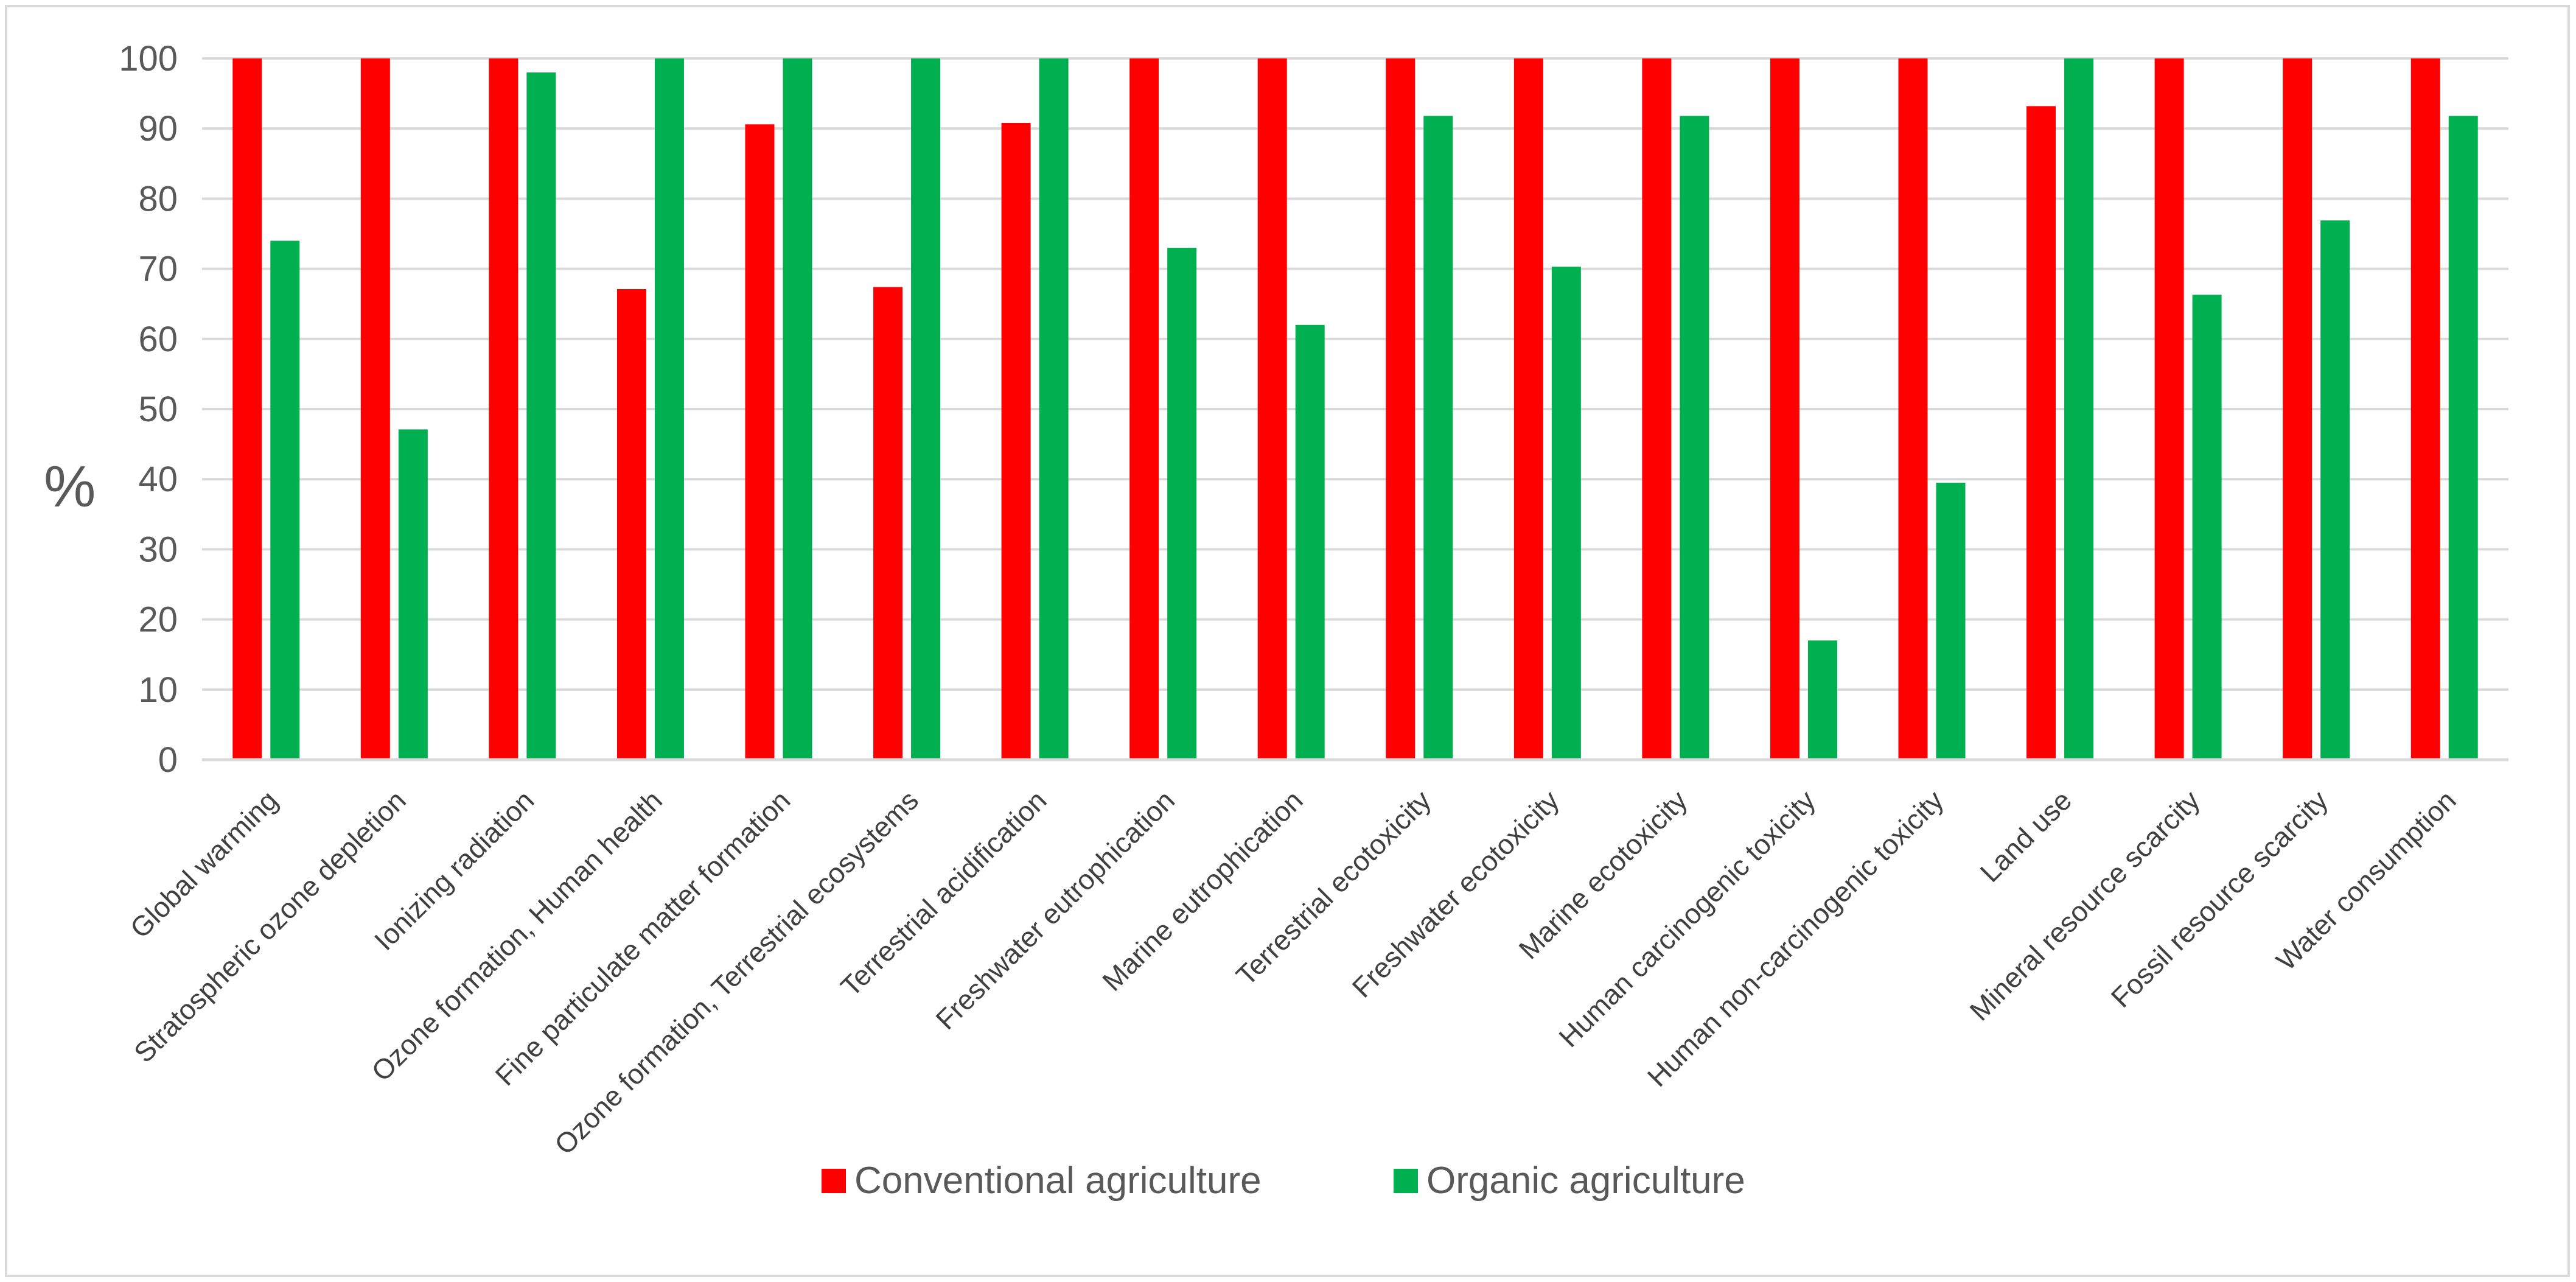 Image resolution: width=2576 pixels, height=1282 pixels. I want to click on x-category-label: Land use, so click(2026, 836).